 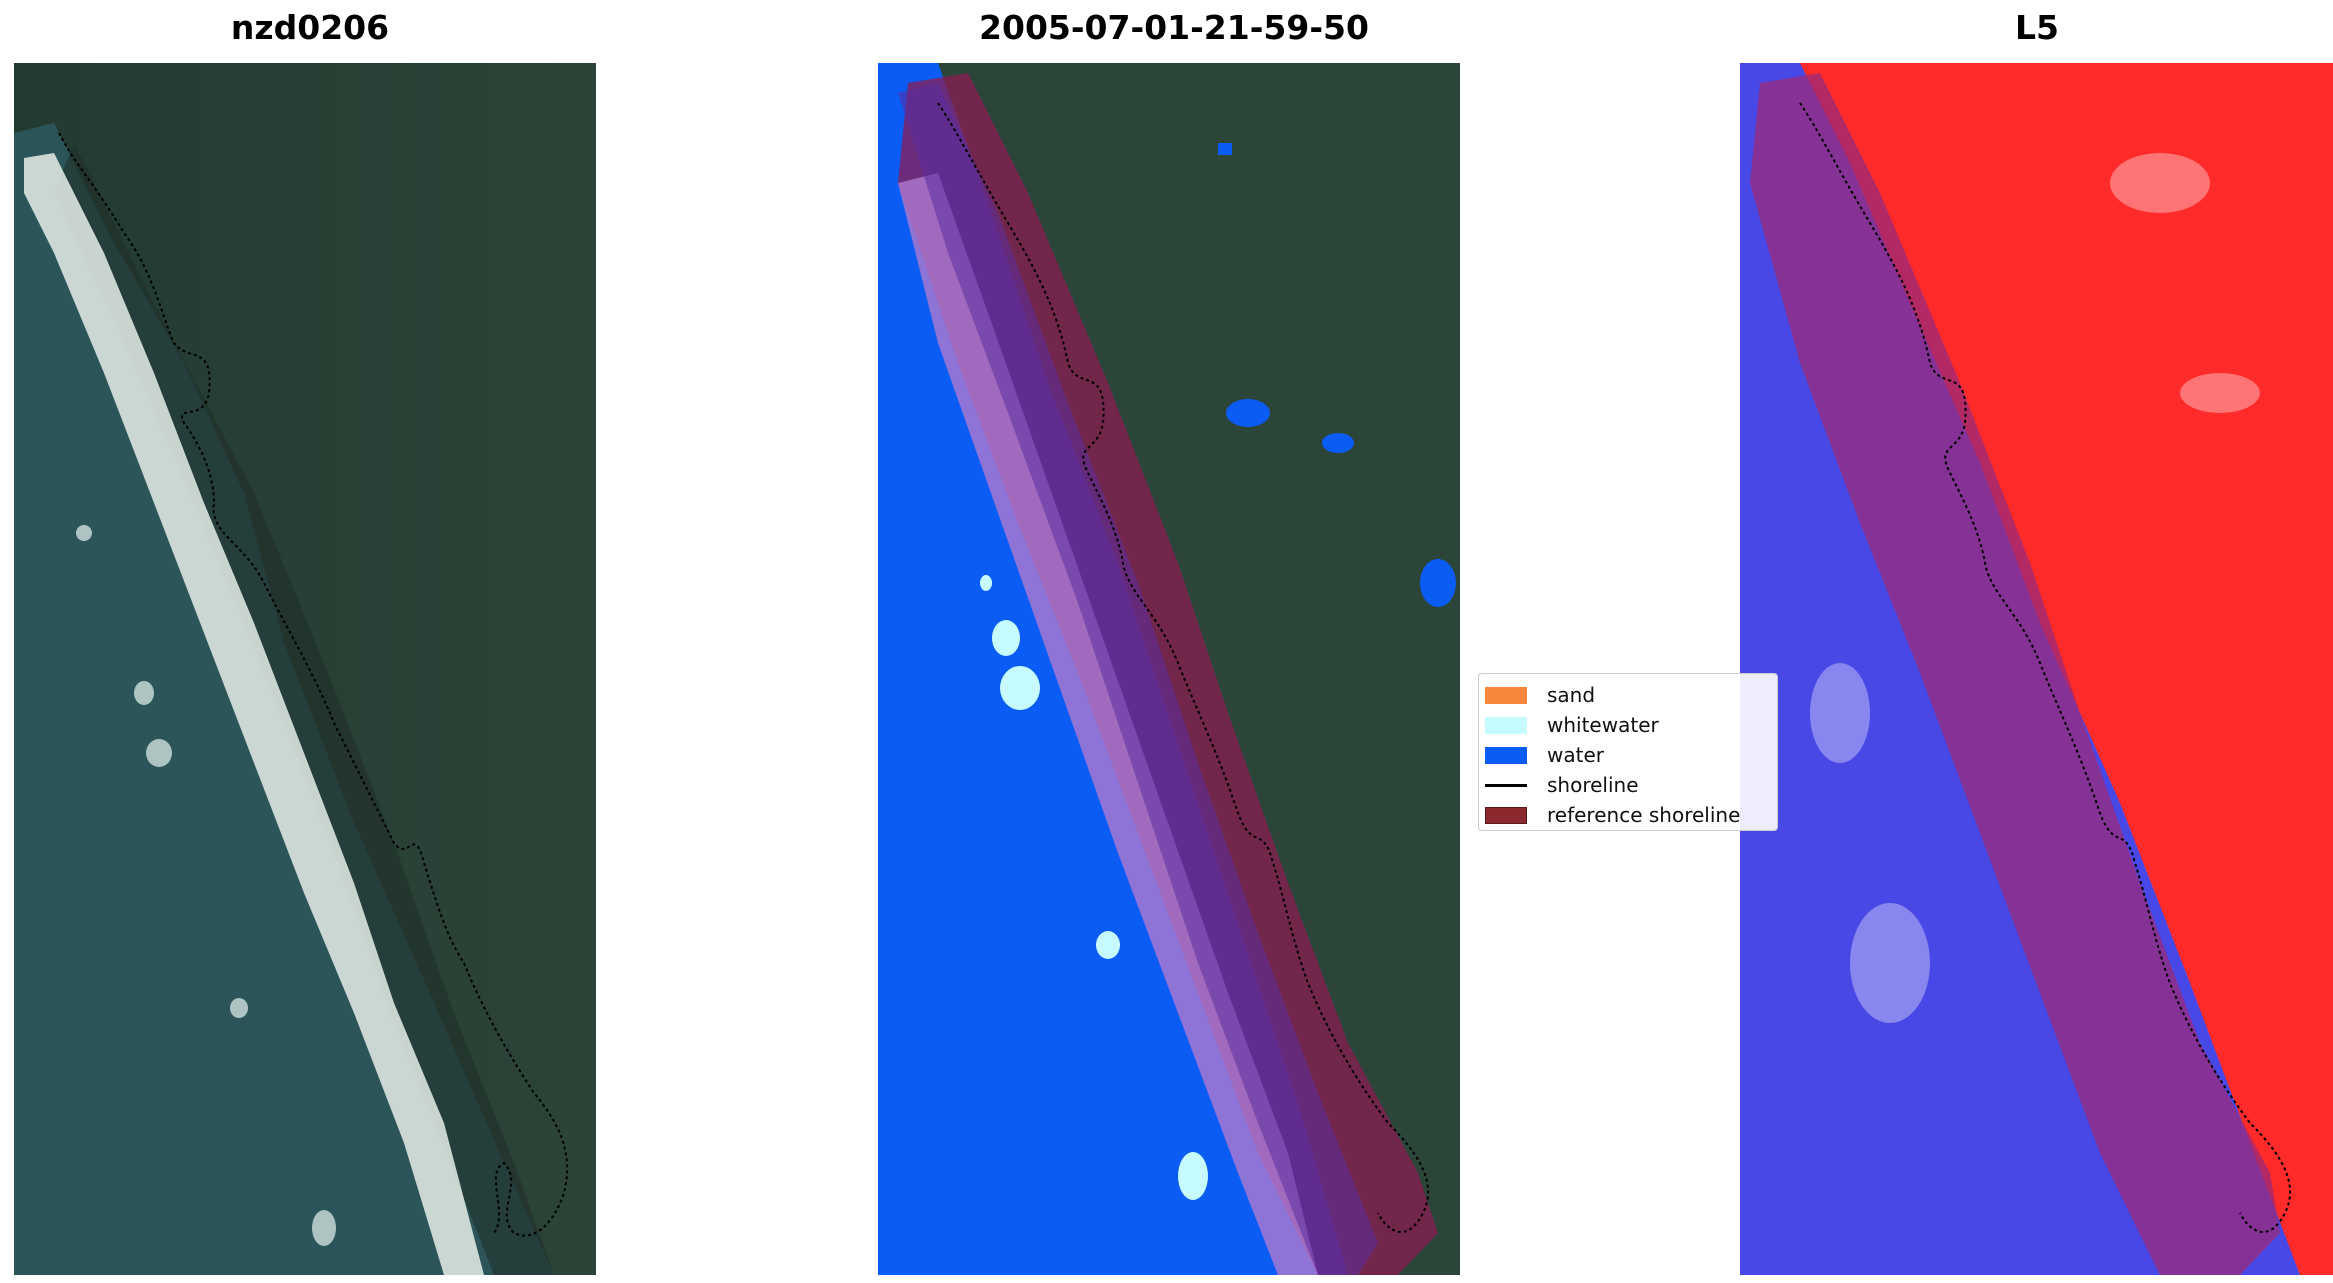 What do you see at coordinates (1628, 695) in the screenshot?
I see `legend-item-sand: sand` at bounding box center [1628, 695].